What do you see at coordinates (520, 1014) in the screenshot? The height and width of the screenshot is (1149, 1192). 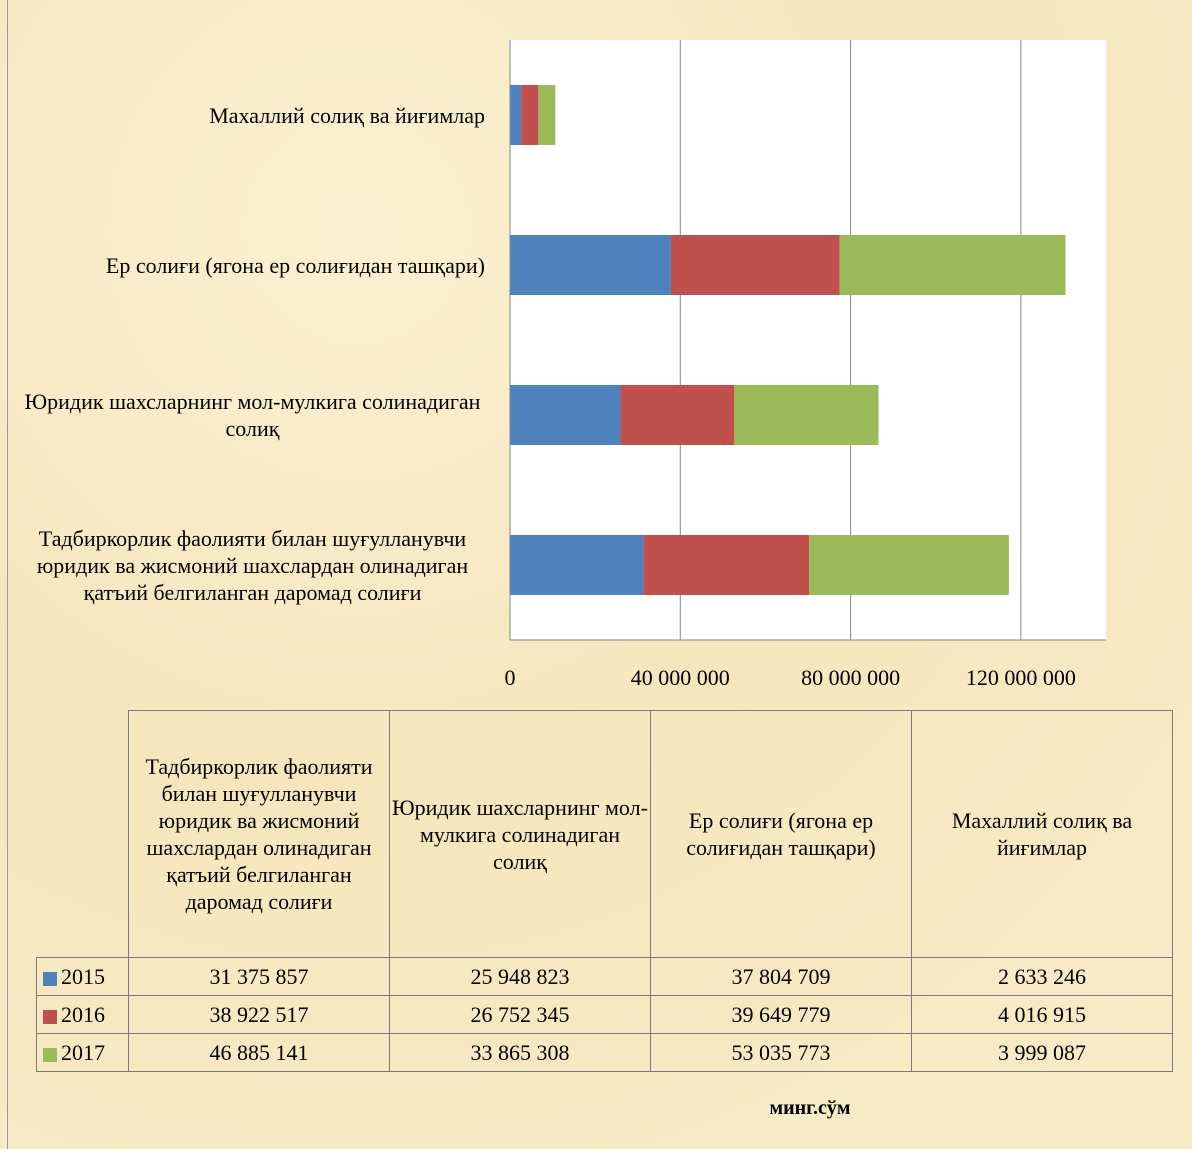 I see `value-cell: 26 752 345` at bounding box center [520, 1014].